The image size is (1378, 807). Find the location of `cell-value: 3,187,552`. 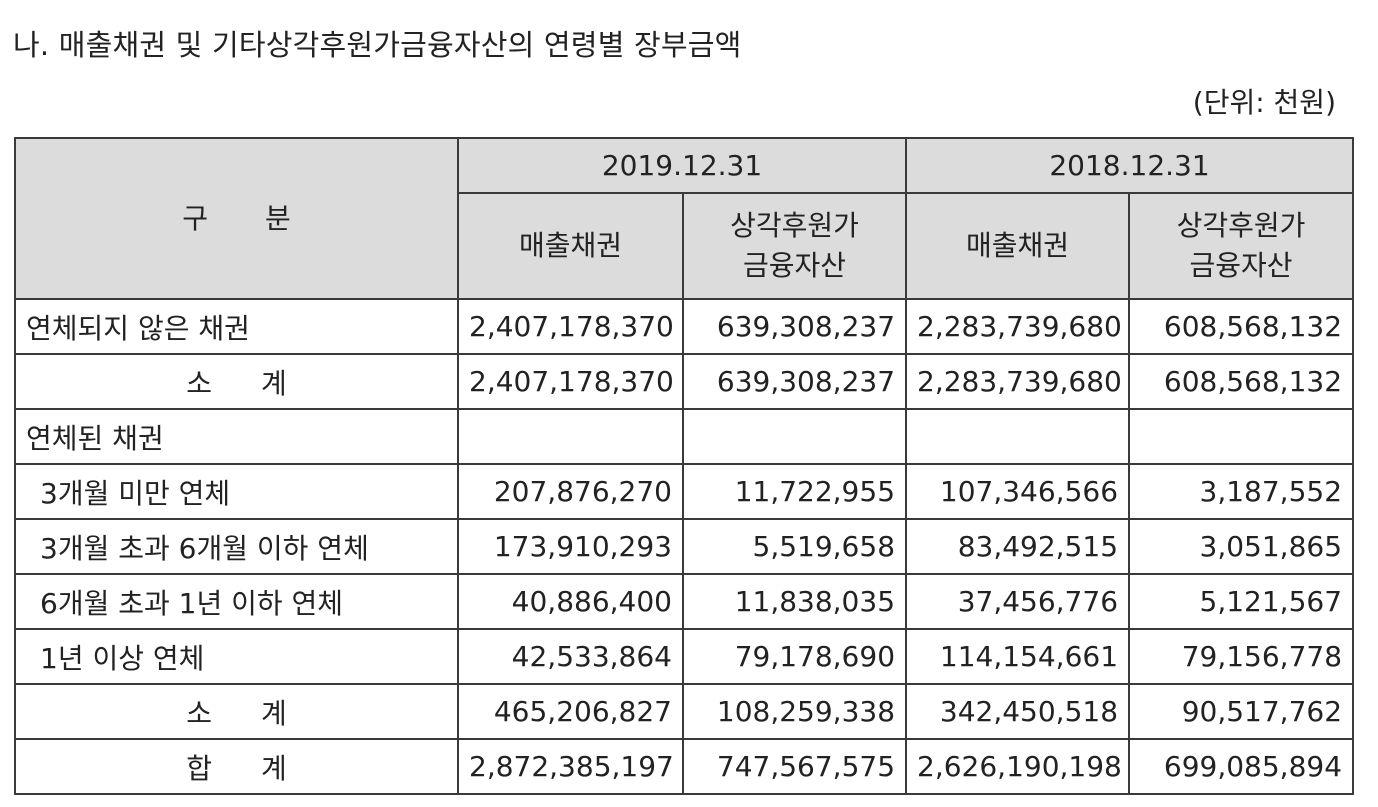

cell-value: 3,187,552 is located at coordinates (1241, 491).